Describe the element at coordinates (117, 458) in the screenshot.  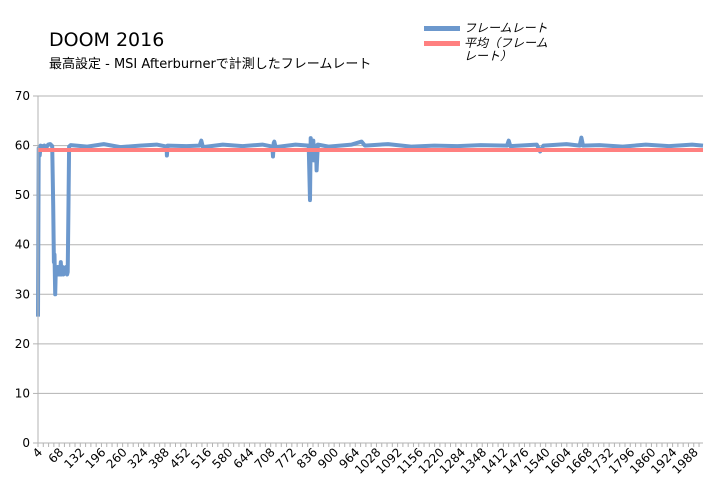
I see `x-tick-label: 260` at that location.